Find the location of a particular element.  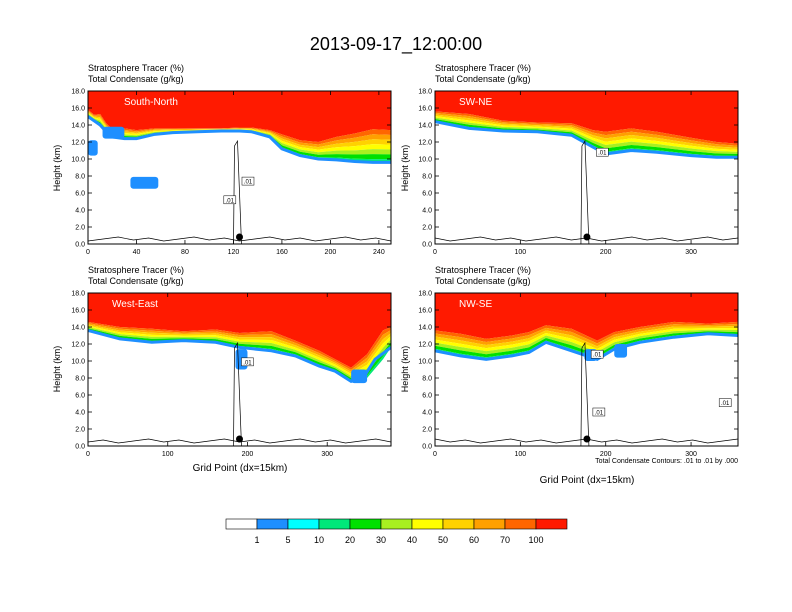

x-tick-label: 160 is located at coordinates (282, 252).